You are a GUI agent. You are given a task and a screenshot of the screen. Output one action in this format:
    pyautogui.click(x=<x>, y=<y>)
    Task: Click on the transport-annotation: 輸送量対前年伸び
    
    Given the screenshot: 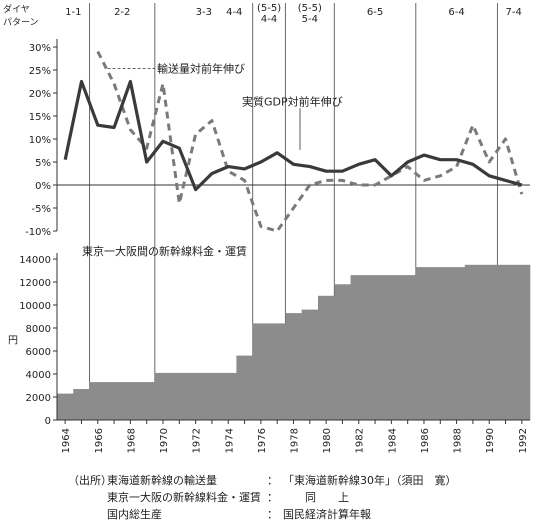 What is the action you would take?
    pyautogui.click(x=201, y=69)
    